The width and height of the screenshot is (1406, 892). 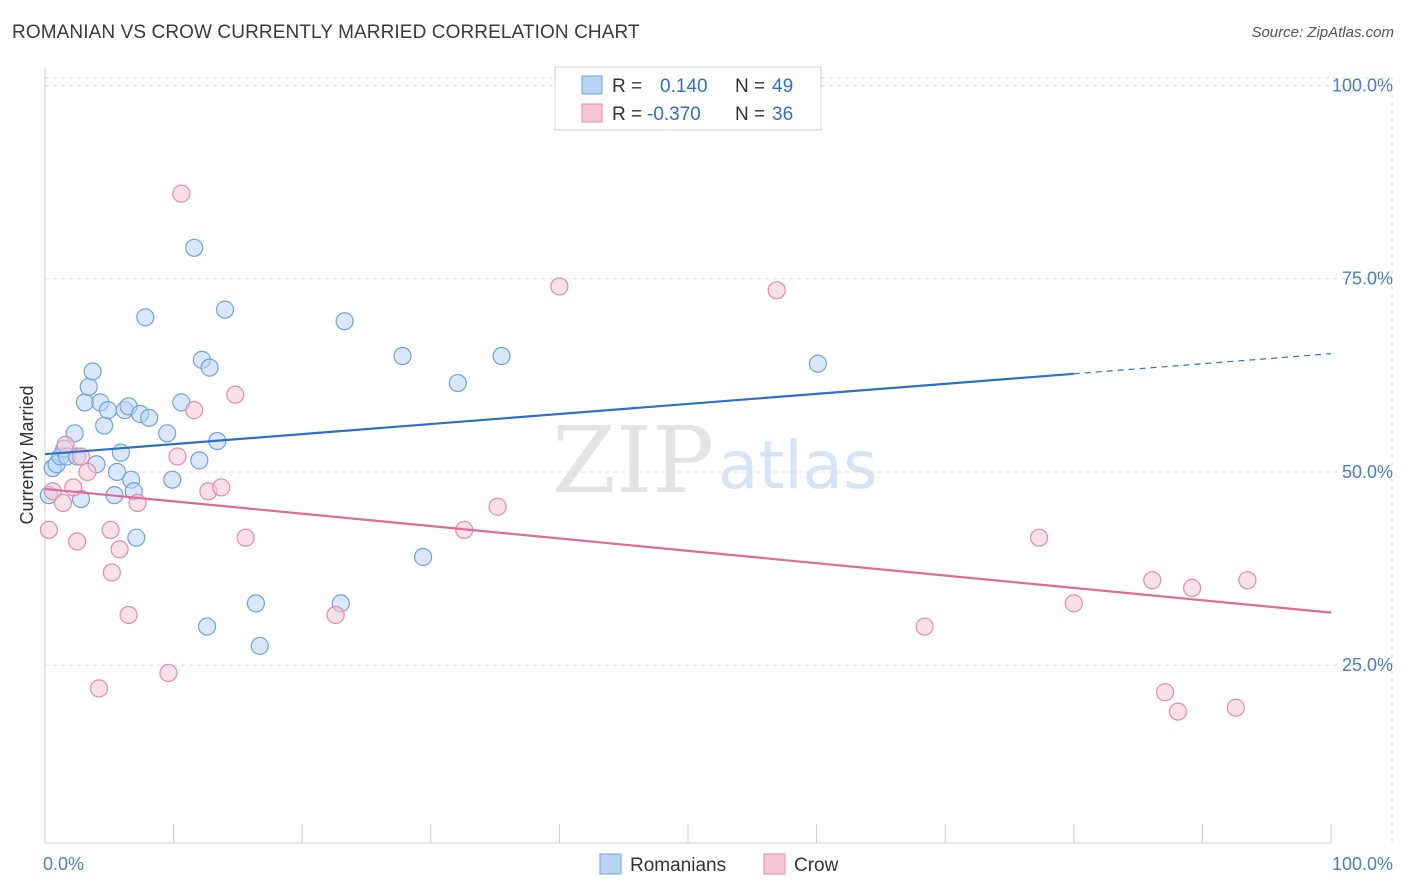 What do you see at coordinates (688, 550) in the screenshot?
I see `trend-line-crow` at bounding box center [688, 550].